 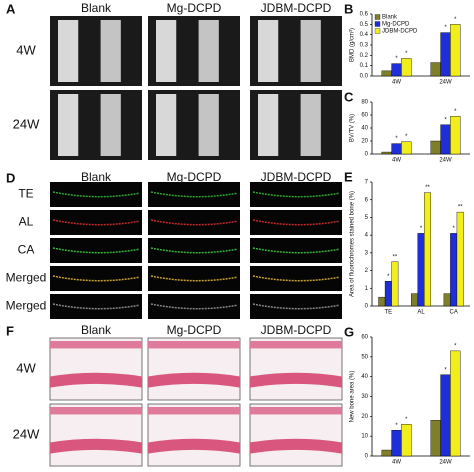 What do you see at coordinates (25, 194) in the screenshot?
I see `row-label: TE` at bounding box center [25, 194].